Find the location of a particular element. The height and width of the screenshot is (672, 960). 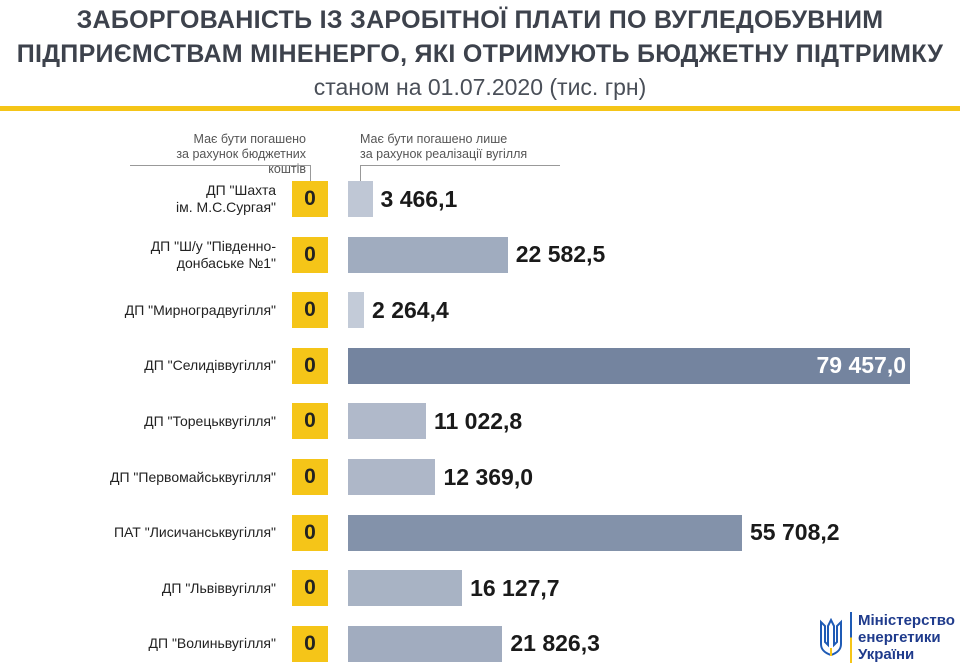

bar-value-label: 3 466,1 is located at coordinates (419, 198).